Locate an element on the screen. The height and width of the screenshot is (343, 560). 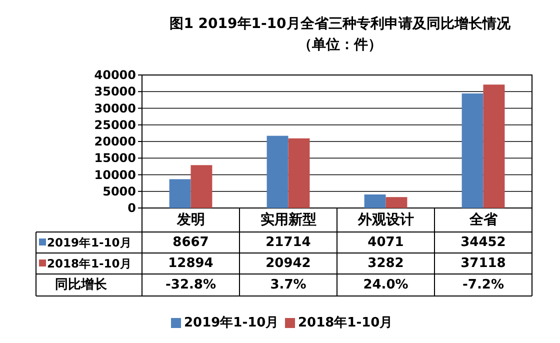
chart-subtitle: （单位：件） is located at coordinates (340, 45).